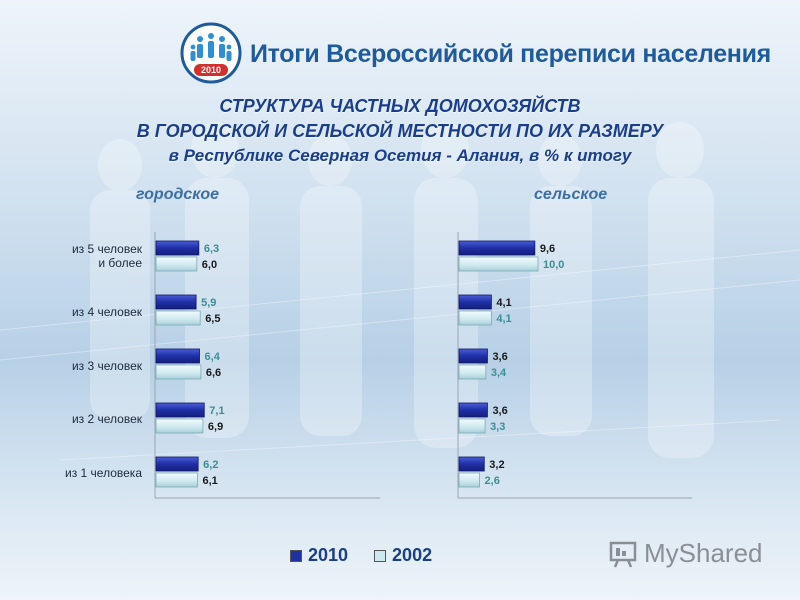  I want to click on value-label-1-2010-4: 3,2, so click(496, 465).